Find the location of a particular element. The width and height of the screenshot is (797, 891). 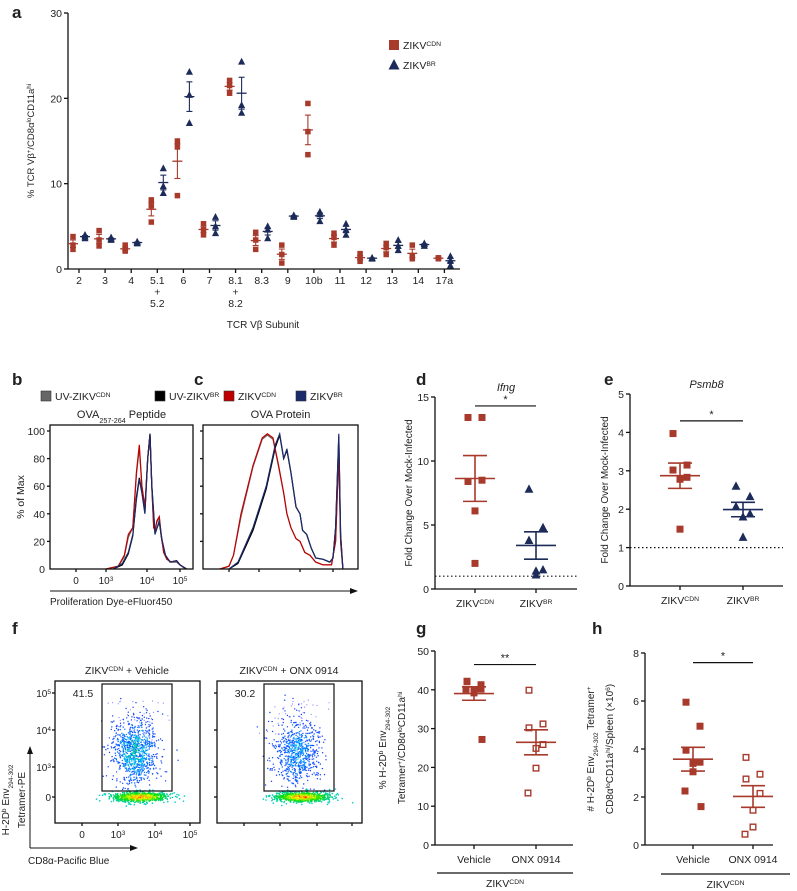

label-part: ONX 0914 is located at coordinates (535, 860).